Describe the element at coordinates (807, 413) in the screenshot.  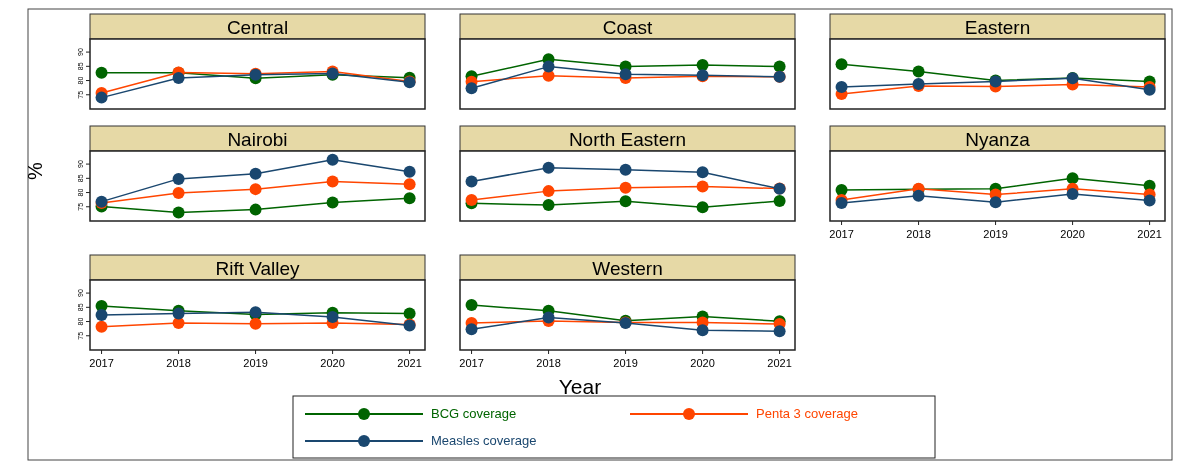
I see `text: Penta 3 coverage` at that location.